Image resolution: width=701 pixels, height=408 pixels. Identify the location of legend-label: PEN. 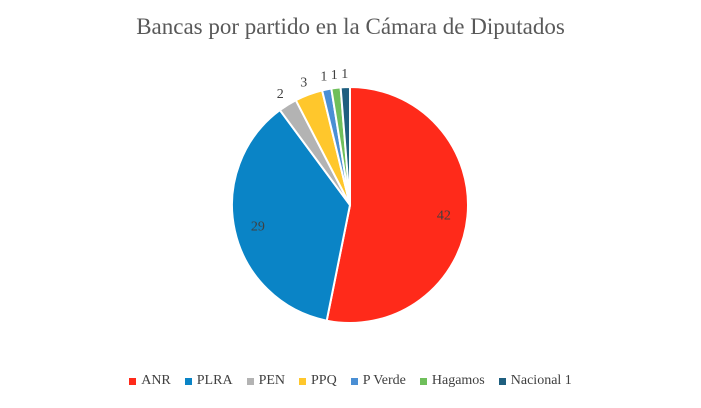
(272, 380).